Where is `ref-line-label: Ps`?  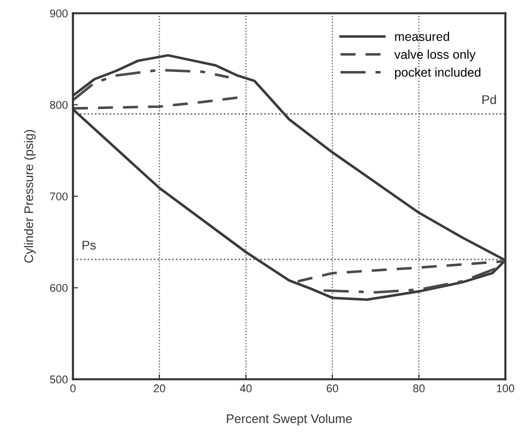
ref-line-label: Ps is located at coordinates (89, 245).